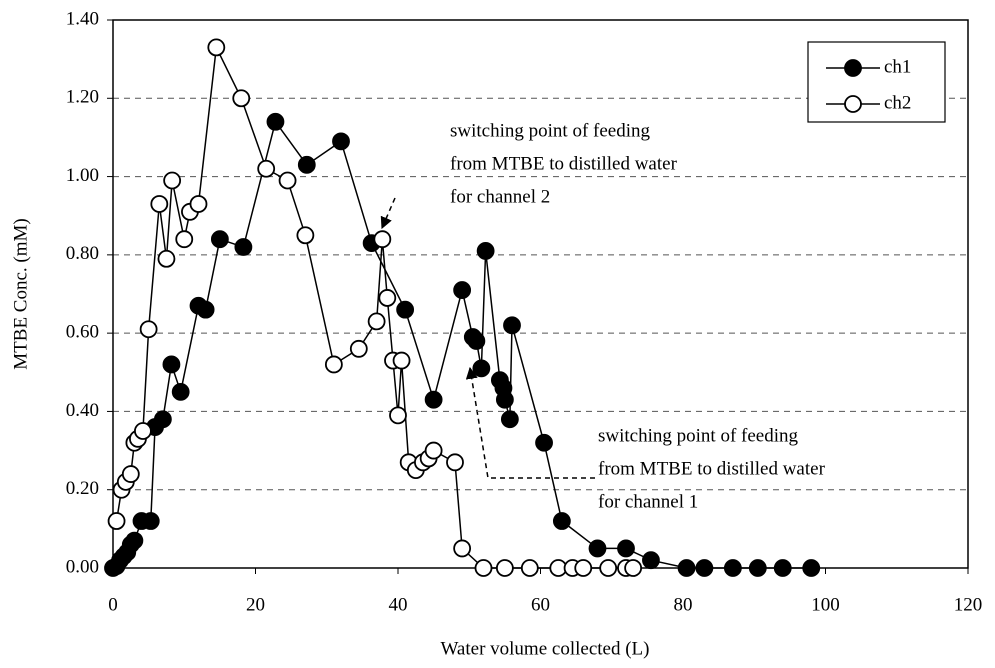  I want to click on legend-label: ch1, so click(897, 66).